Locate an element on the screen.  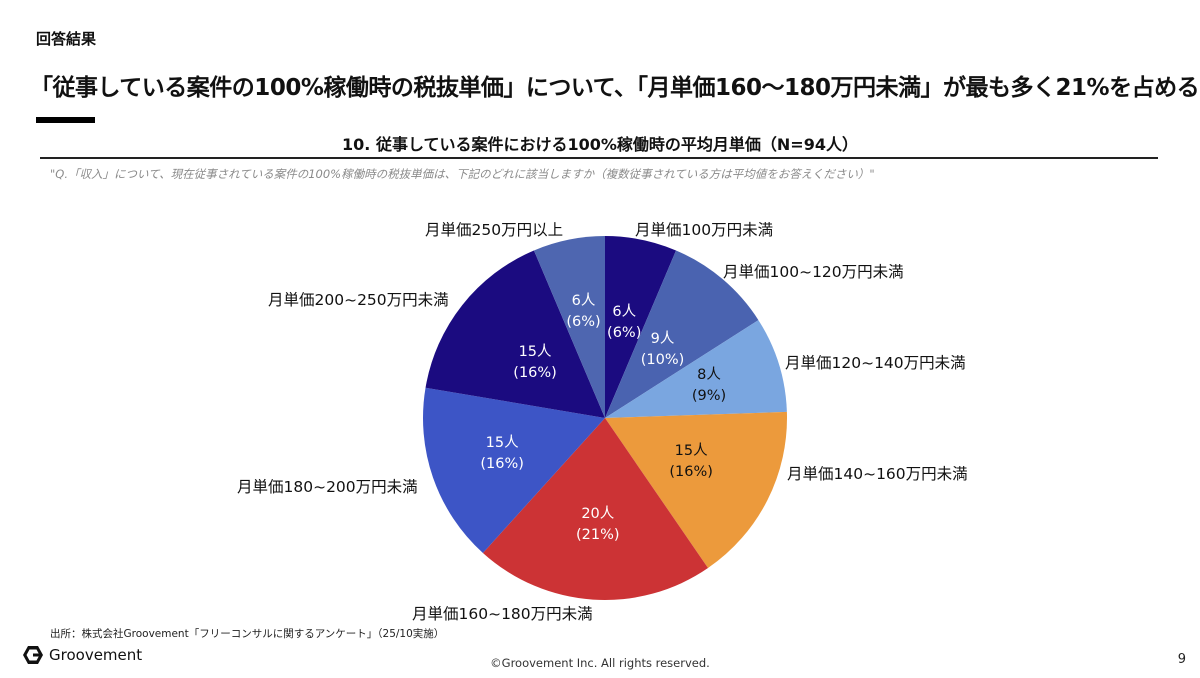
page-number: 9 is located at coordinates (1181, 659).